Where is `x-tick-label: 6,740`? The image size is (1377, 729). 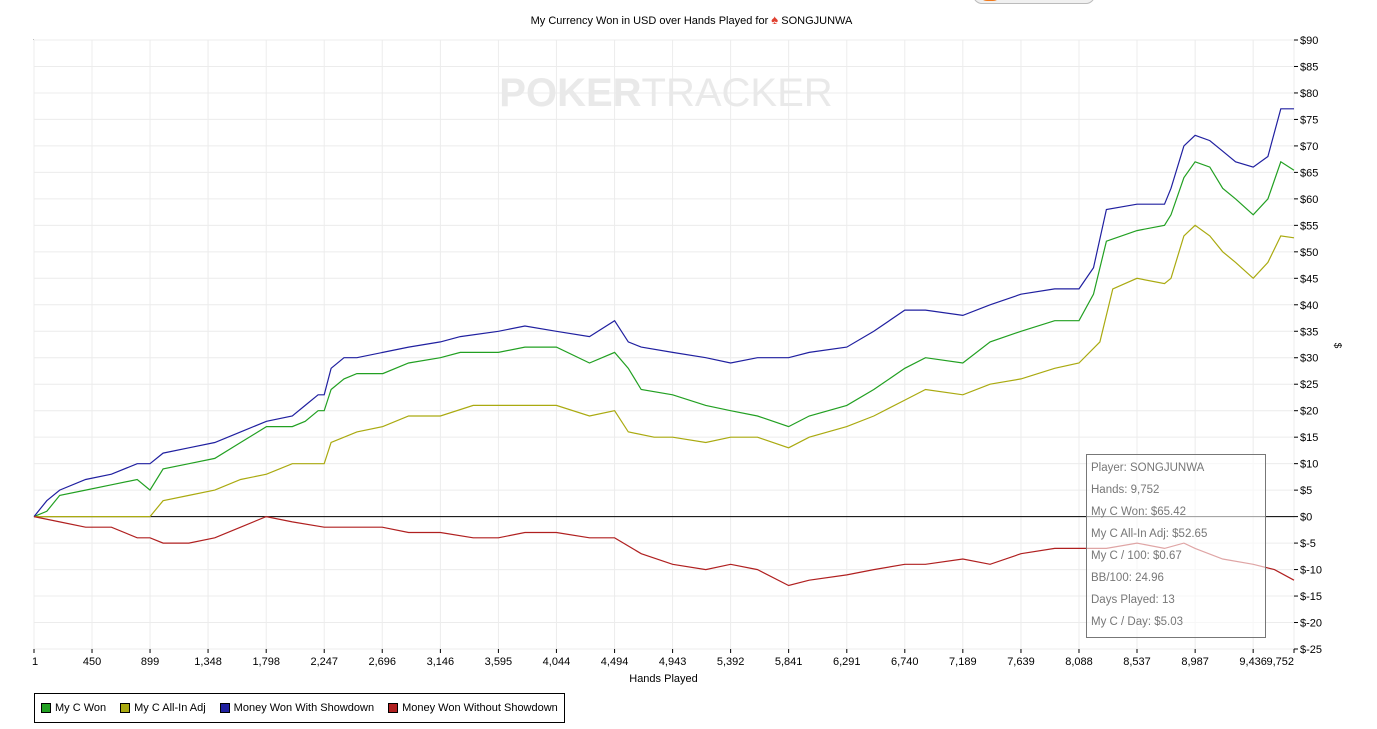 x-tick-label: 6,740 is located at coordinates (905, 662).